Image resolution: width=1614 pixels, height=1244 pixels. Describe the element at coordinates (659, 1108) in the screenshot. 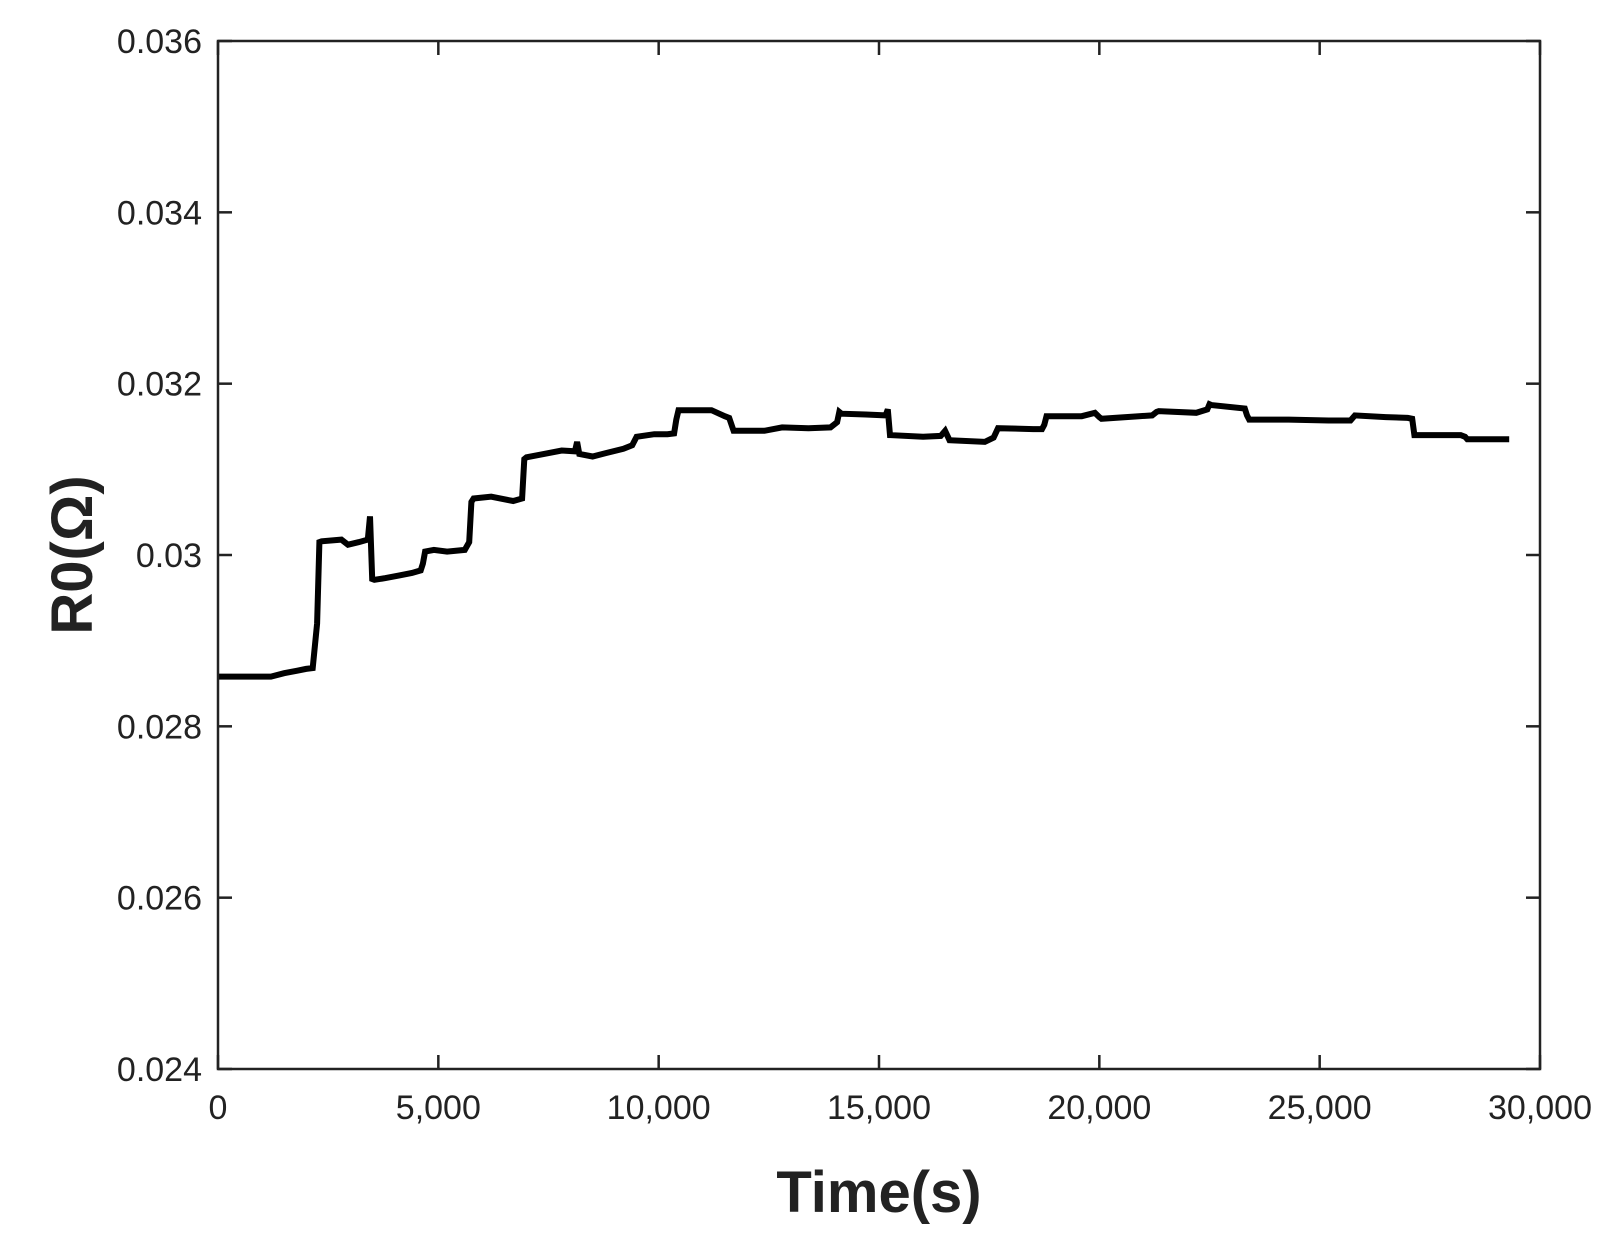

I see `x-tick-label: 10,000` at that location.